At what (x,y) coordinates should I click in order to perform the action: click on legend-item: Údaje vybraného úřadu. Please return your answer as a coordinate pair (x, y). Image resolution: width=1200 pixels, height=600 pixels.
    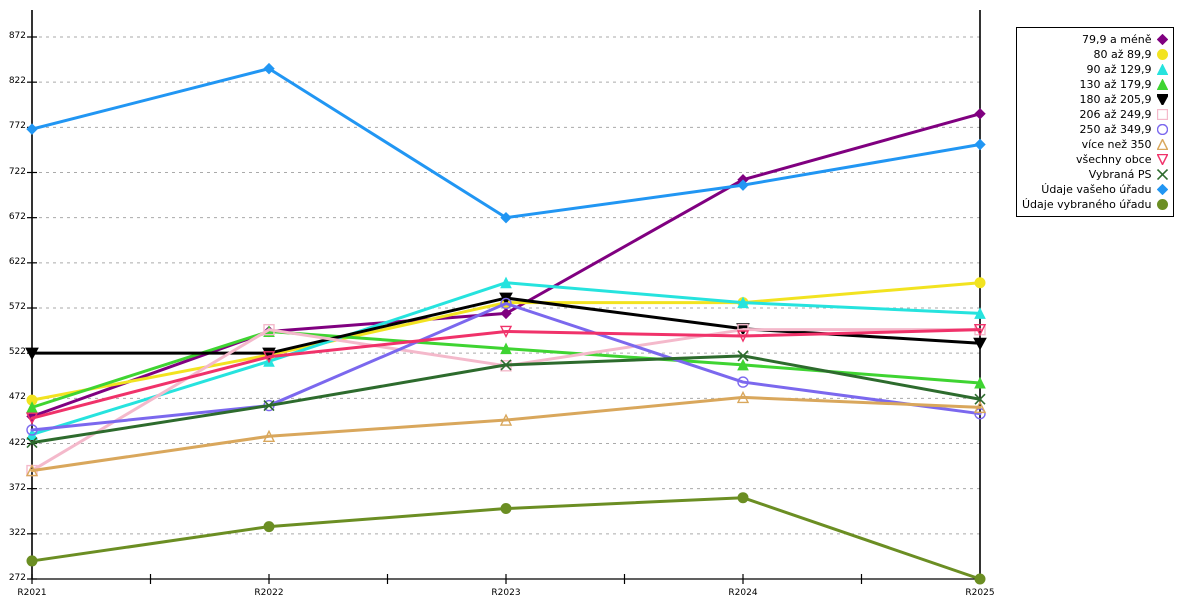
    Looking at the image, I should click on (1095, 204).